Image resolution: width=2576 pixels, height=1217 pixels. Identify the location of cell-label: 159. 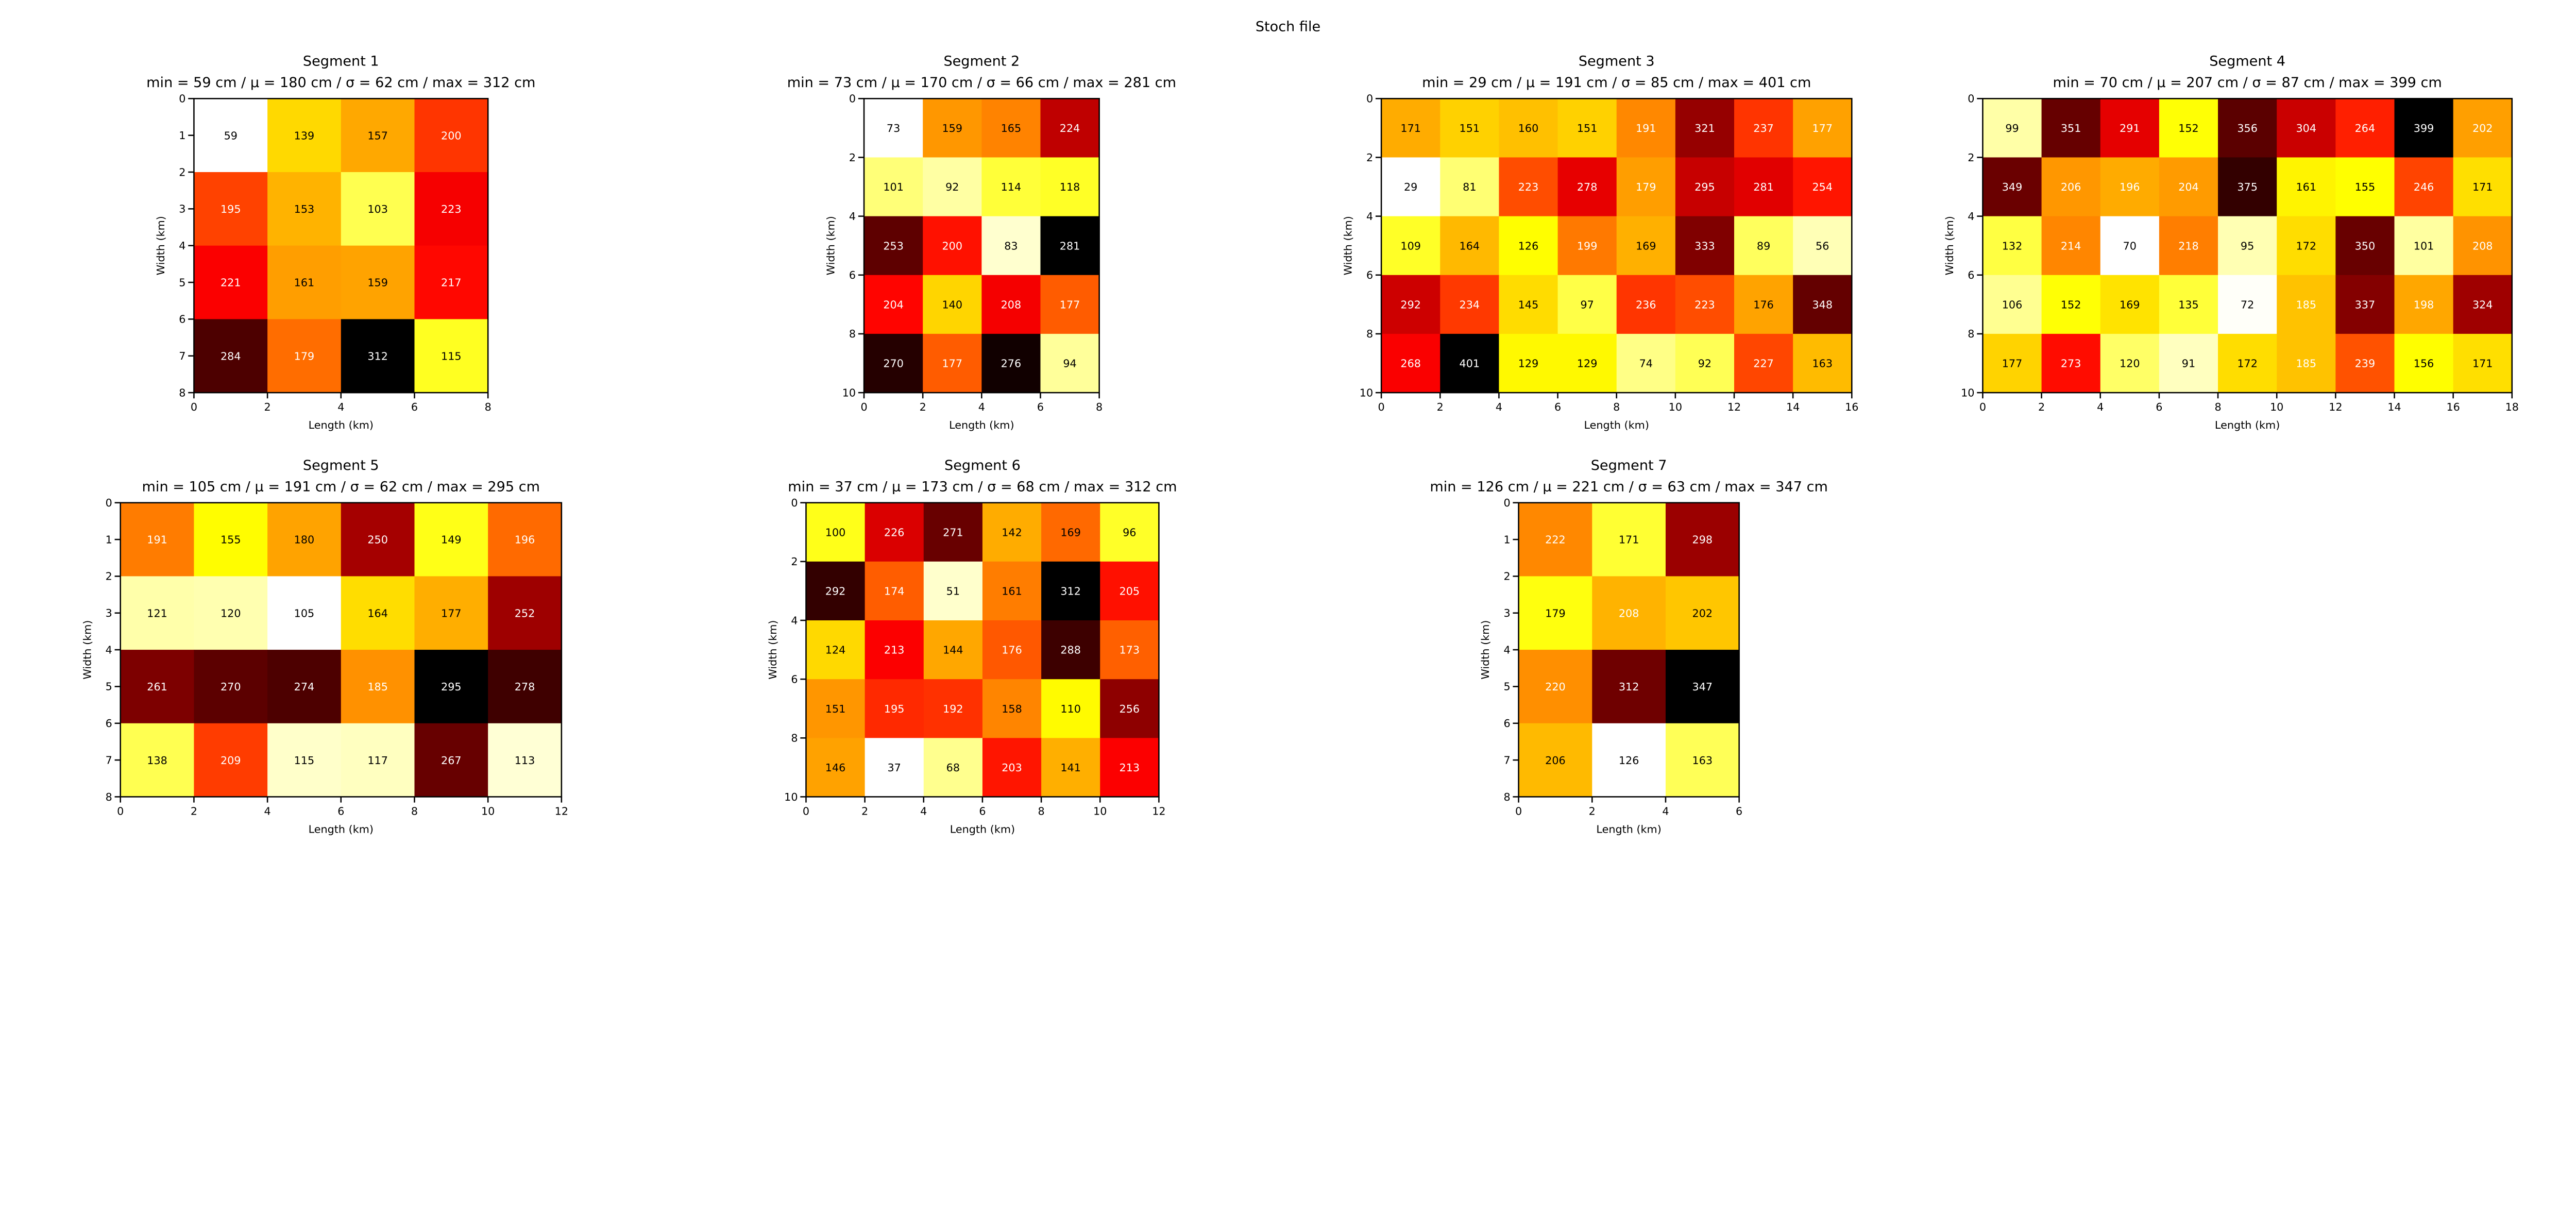
(377, 283).